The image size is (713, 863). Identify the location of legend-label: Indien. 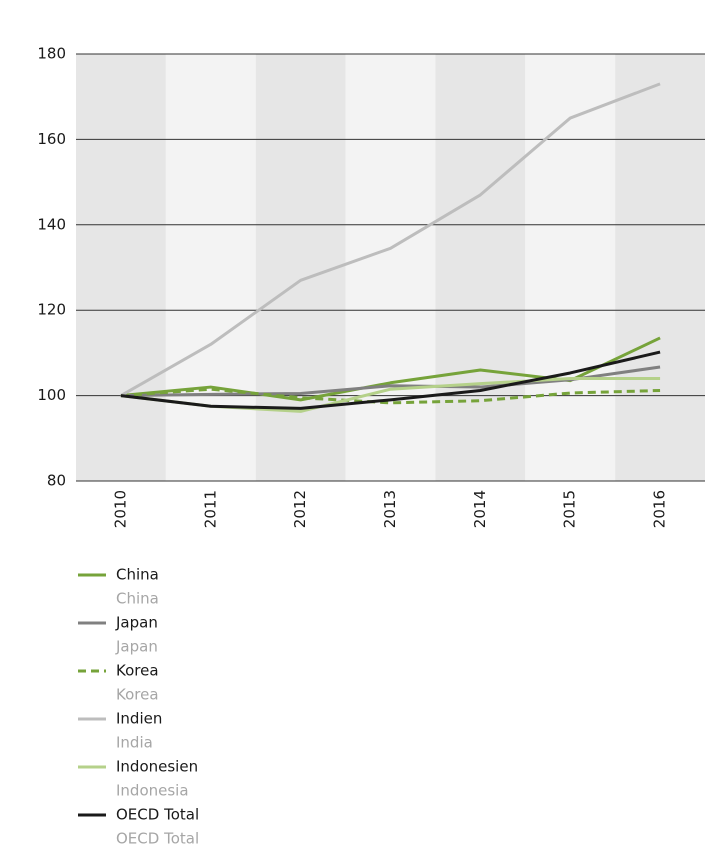
(139, 719).